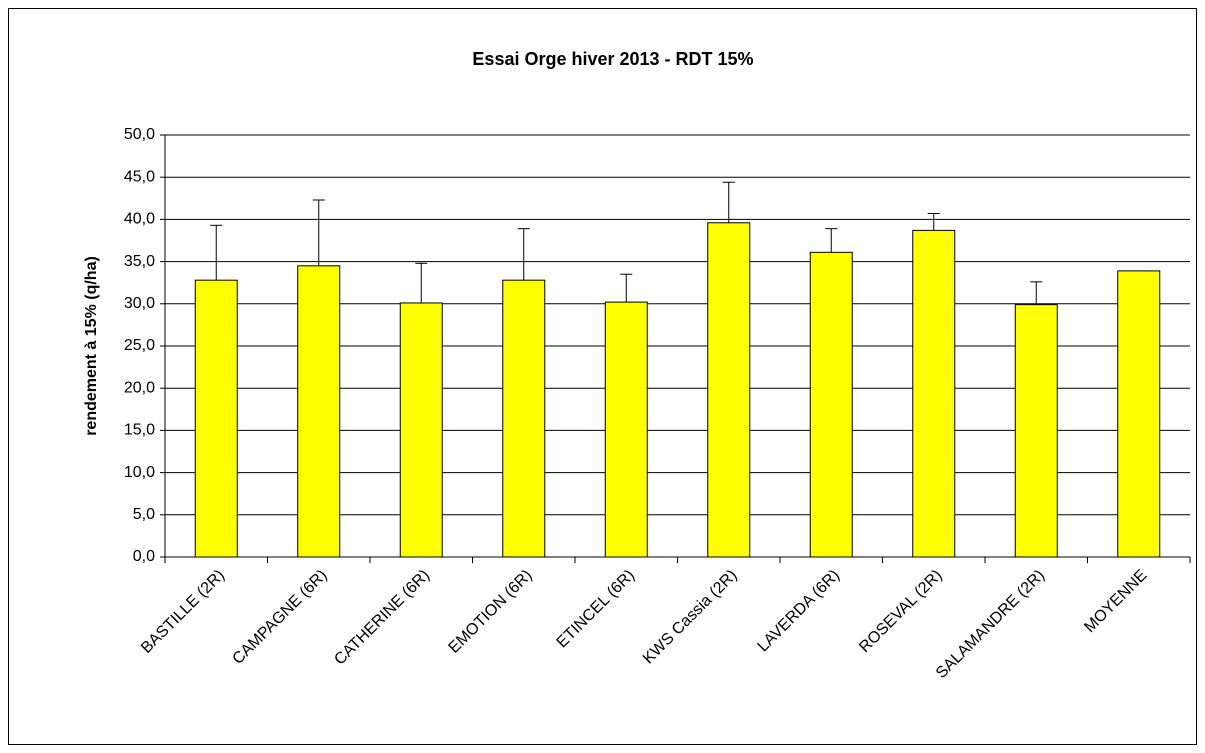  What do you see at coordinates (139, 303) in the screenshot?
I see `y-tick-label: 30,0` at bounding box center [139, 303].